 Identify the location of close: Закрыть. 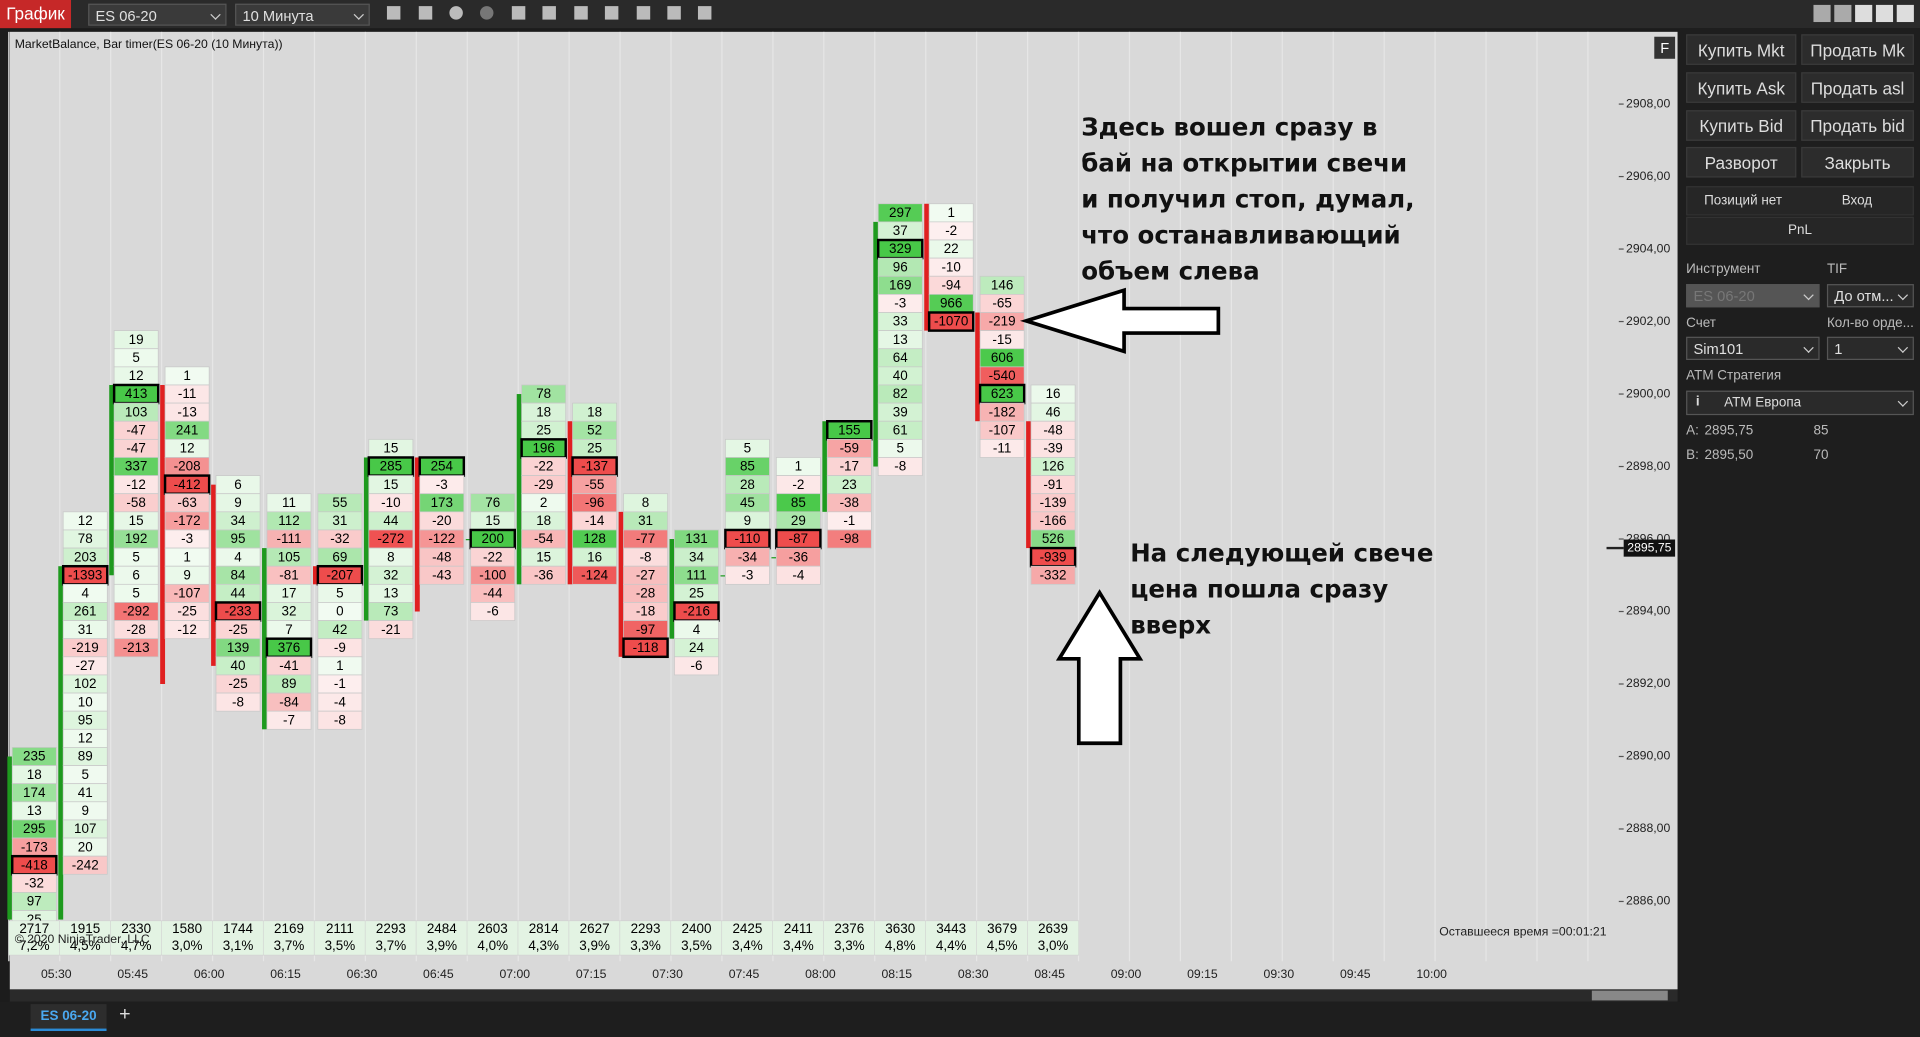
(1857, 162).